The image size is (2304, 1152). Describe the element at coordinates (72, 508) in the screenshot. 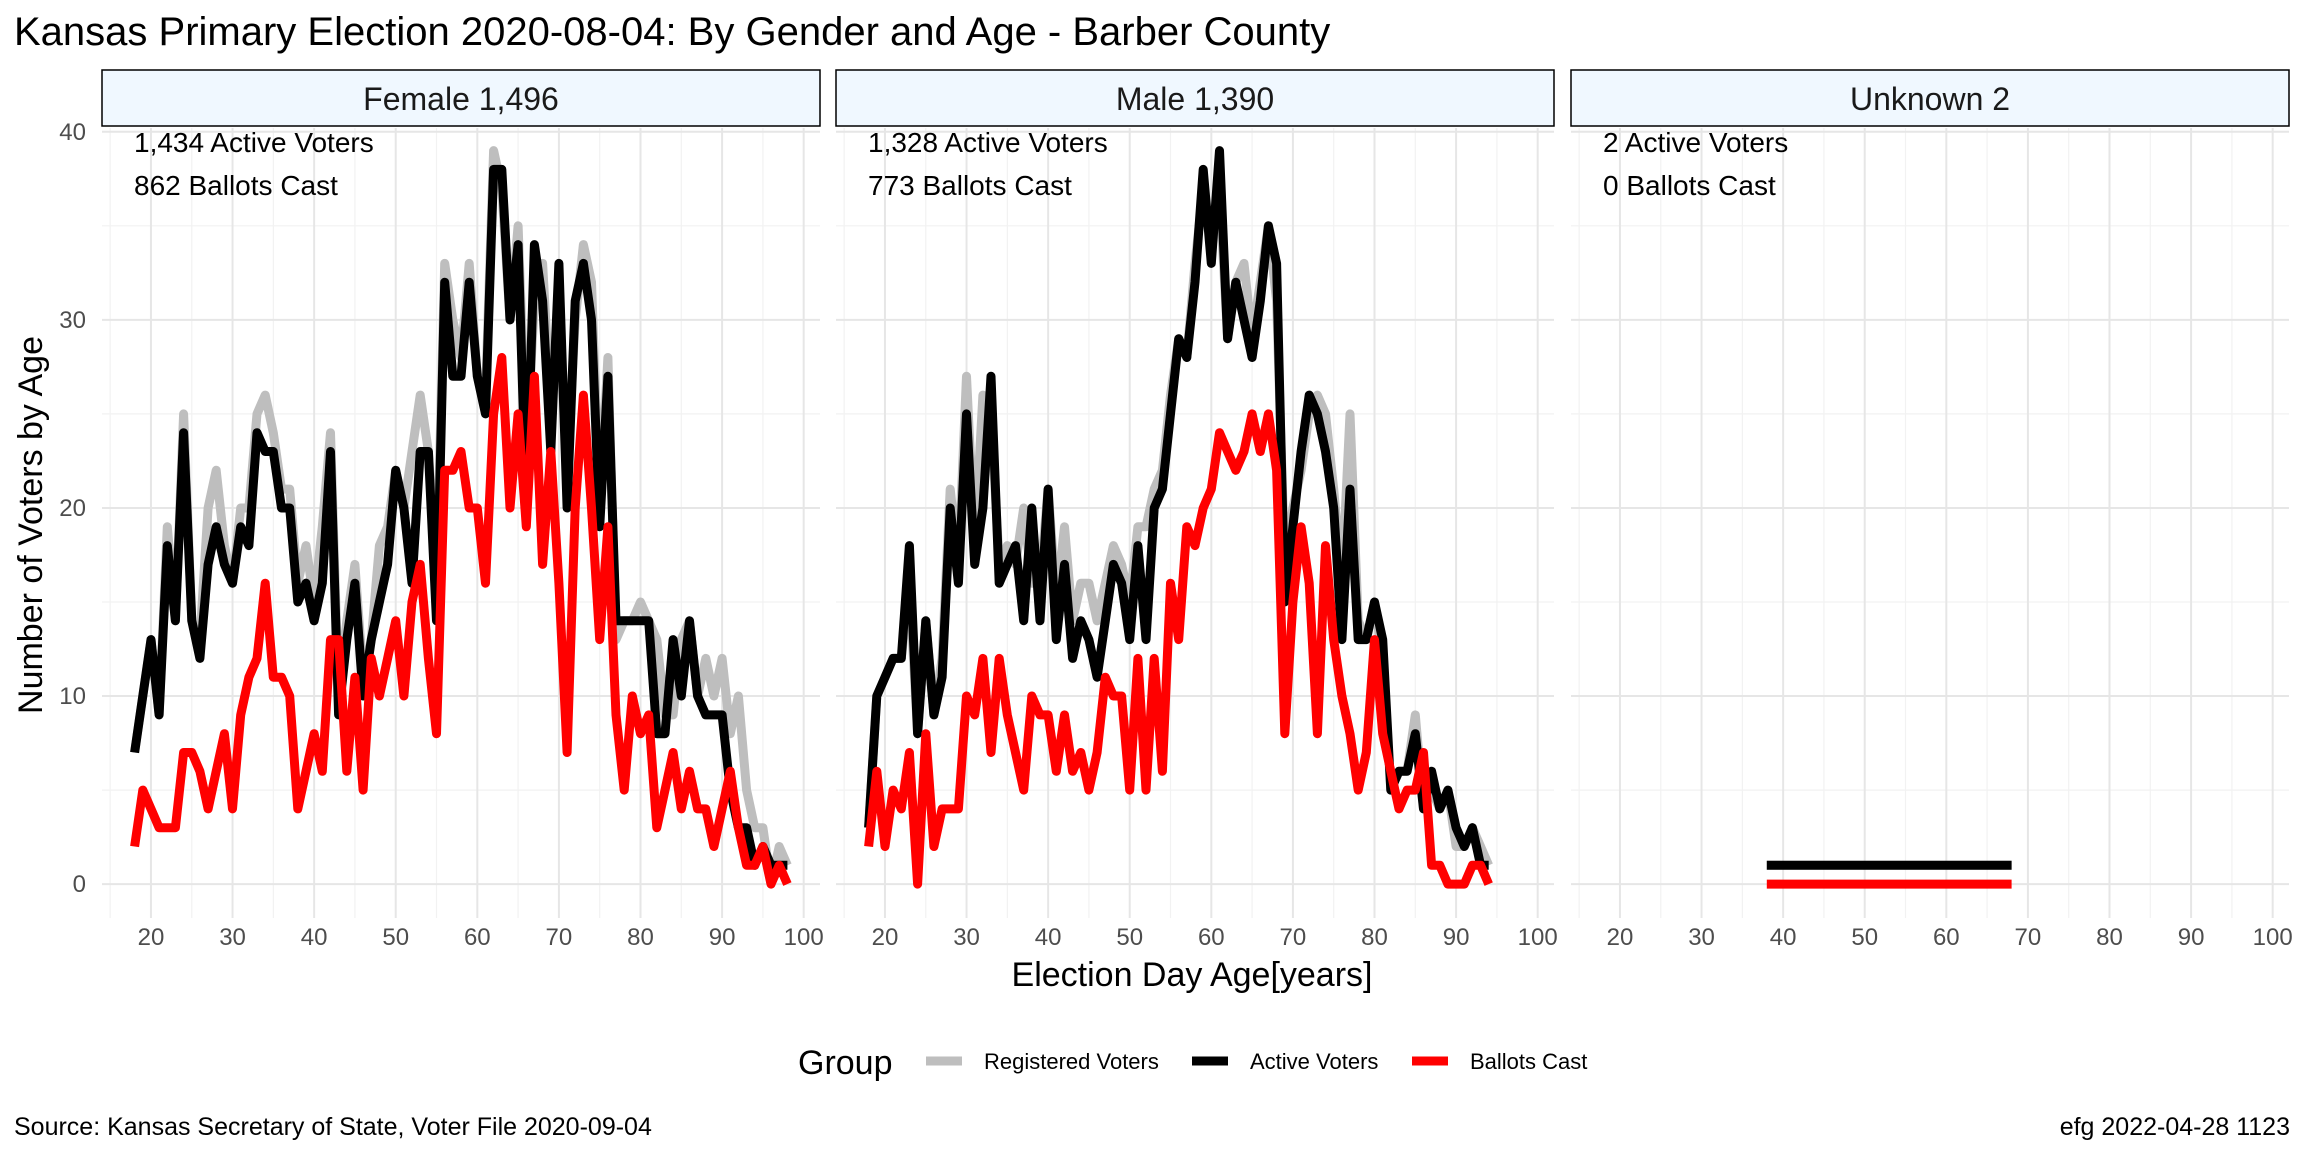

I see `y-tick-label: 20` at that location.